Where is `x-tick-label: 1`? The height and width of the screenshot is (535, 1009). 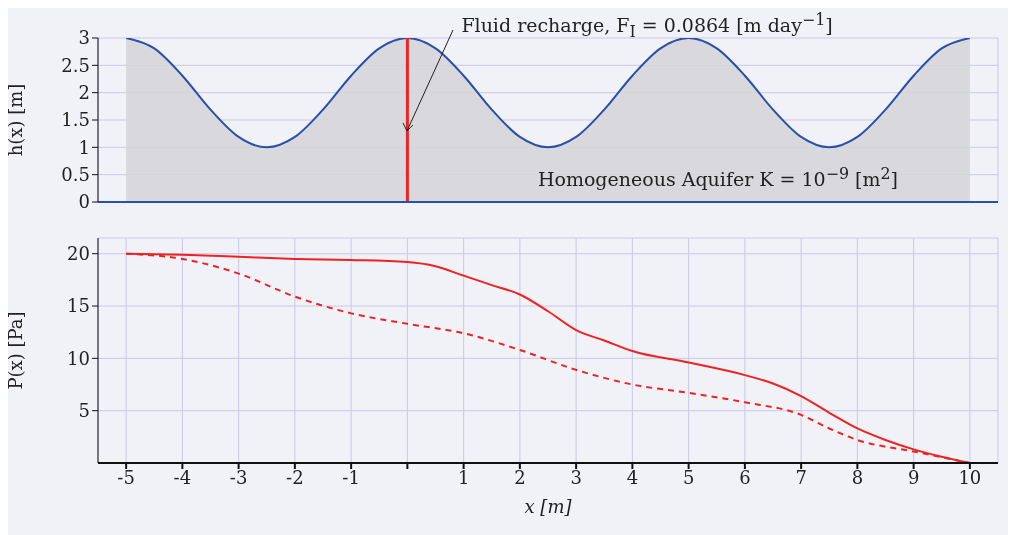 x-tick-label: 1 is located at coordinates (463, 477).